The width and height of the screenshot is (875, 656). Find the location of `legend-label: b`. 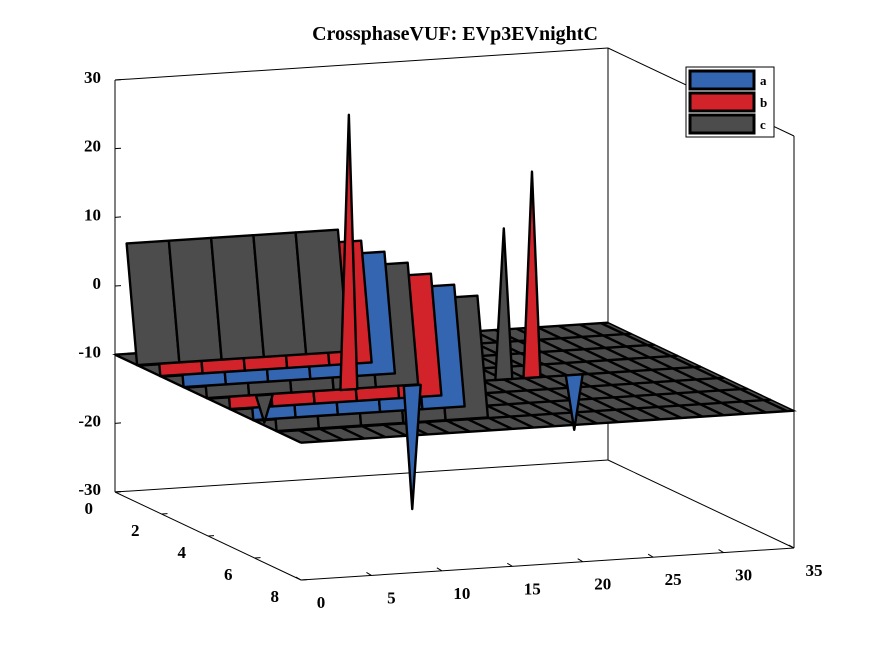

legend-label: b is located at coordinates (763, 102).